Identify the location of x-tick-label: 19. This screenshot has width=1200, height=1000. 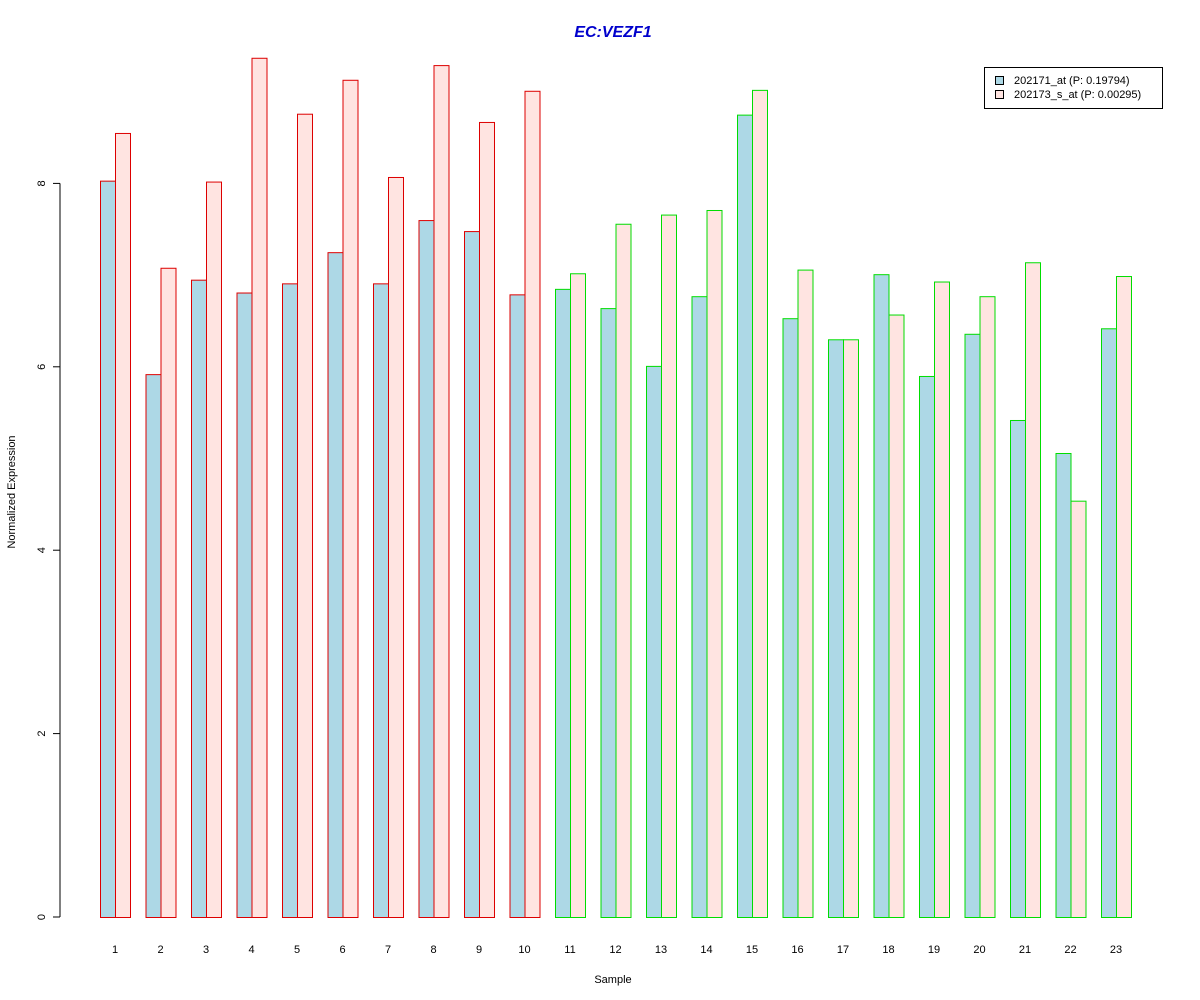
(934, 950).